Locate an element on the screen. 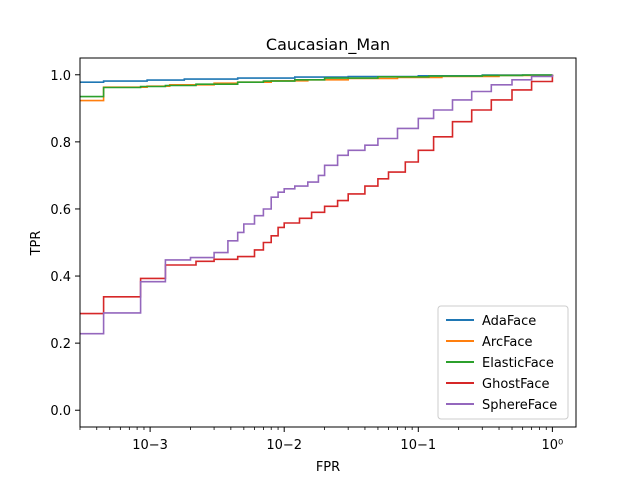  y-tick-label: 0.2 is located at coordinates (60, 344).